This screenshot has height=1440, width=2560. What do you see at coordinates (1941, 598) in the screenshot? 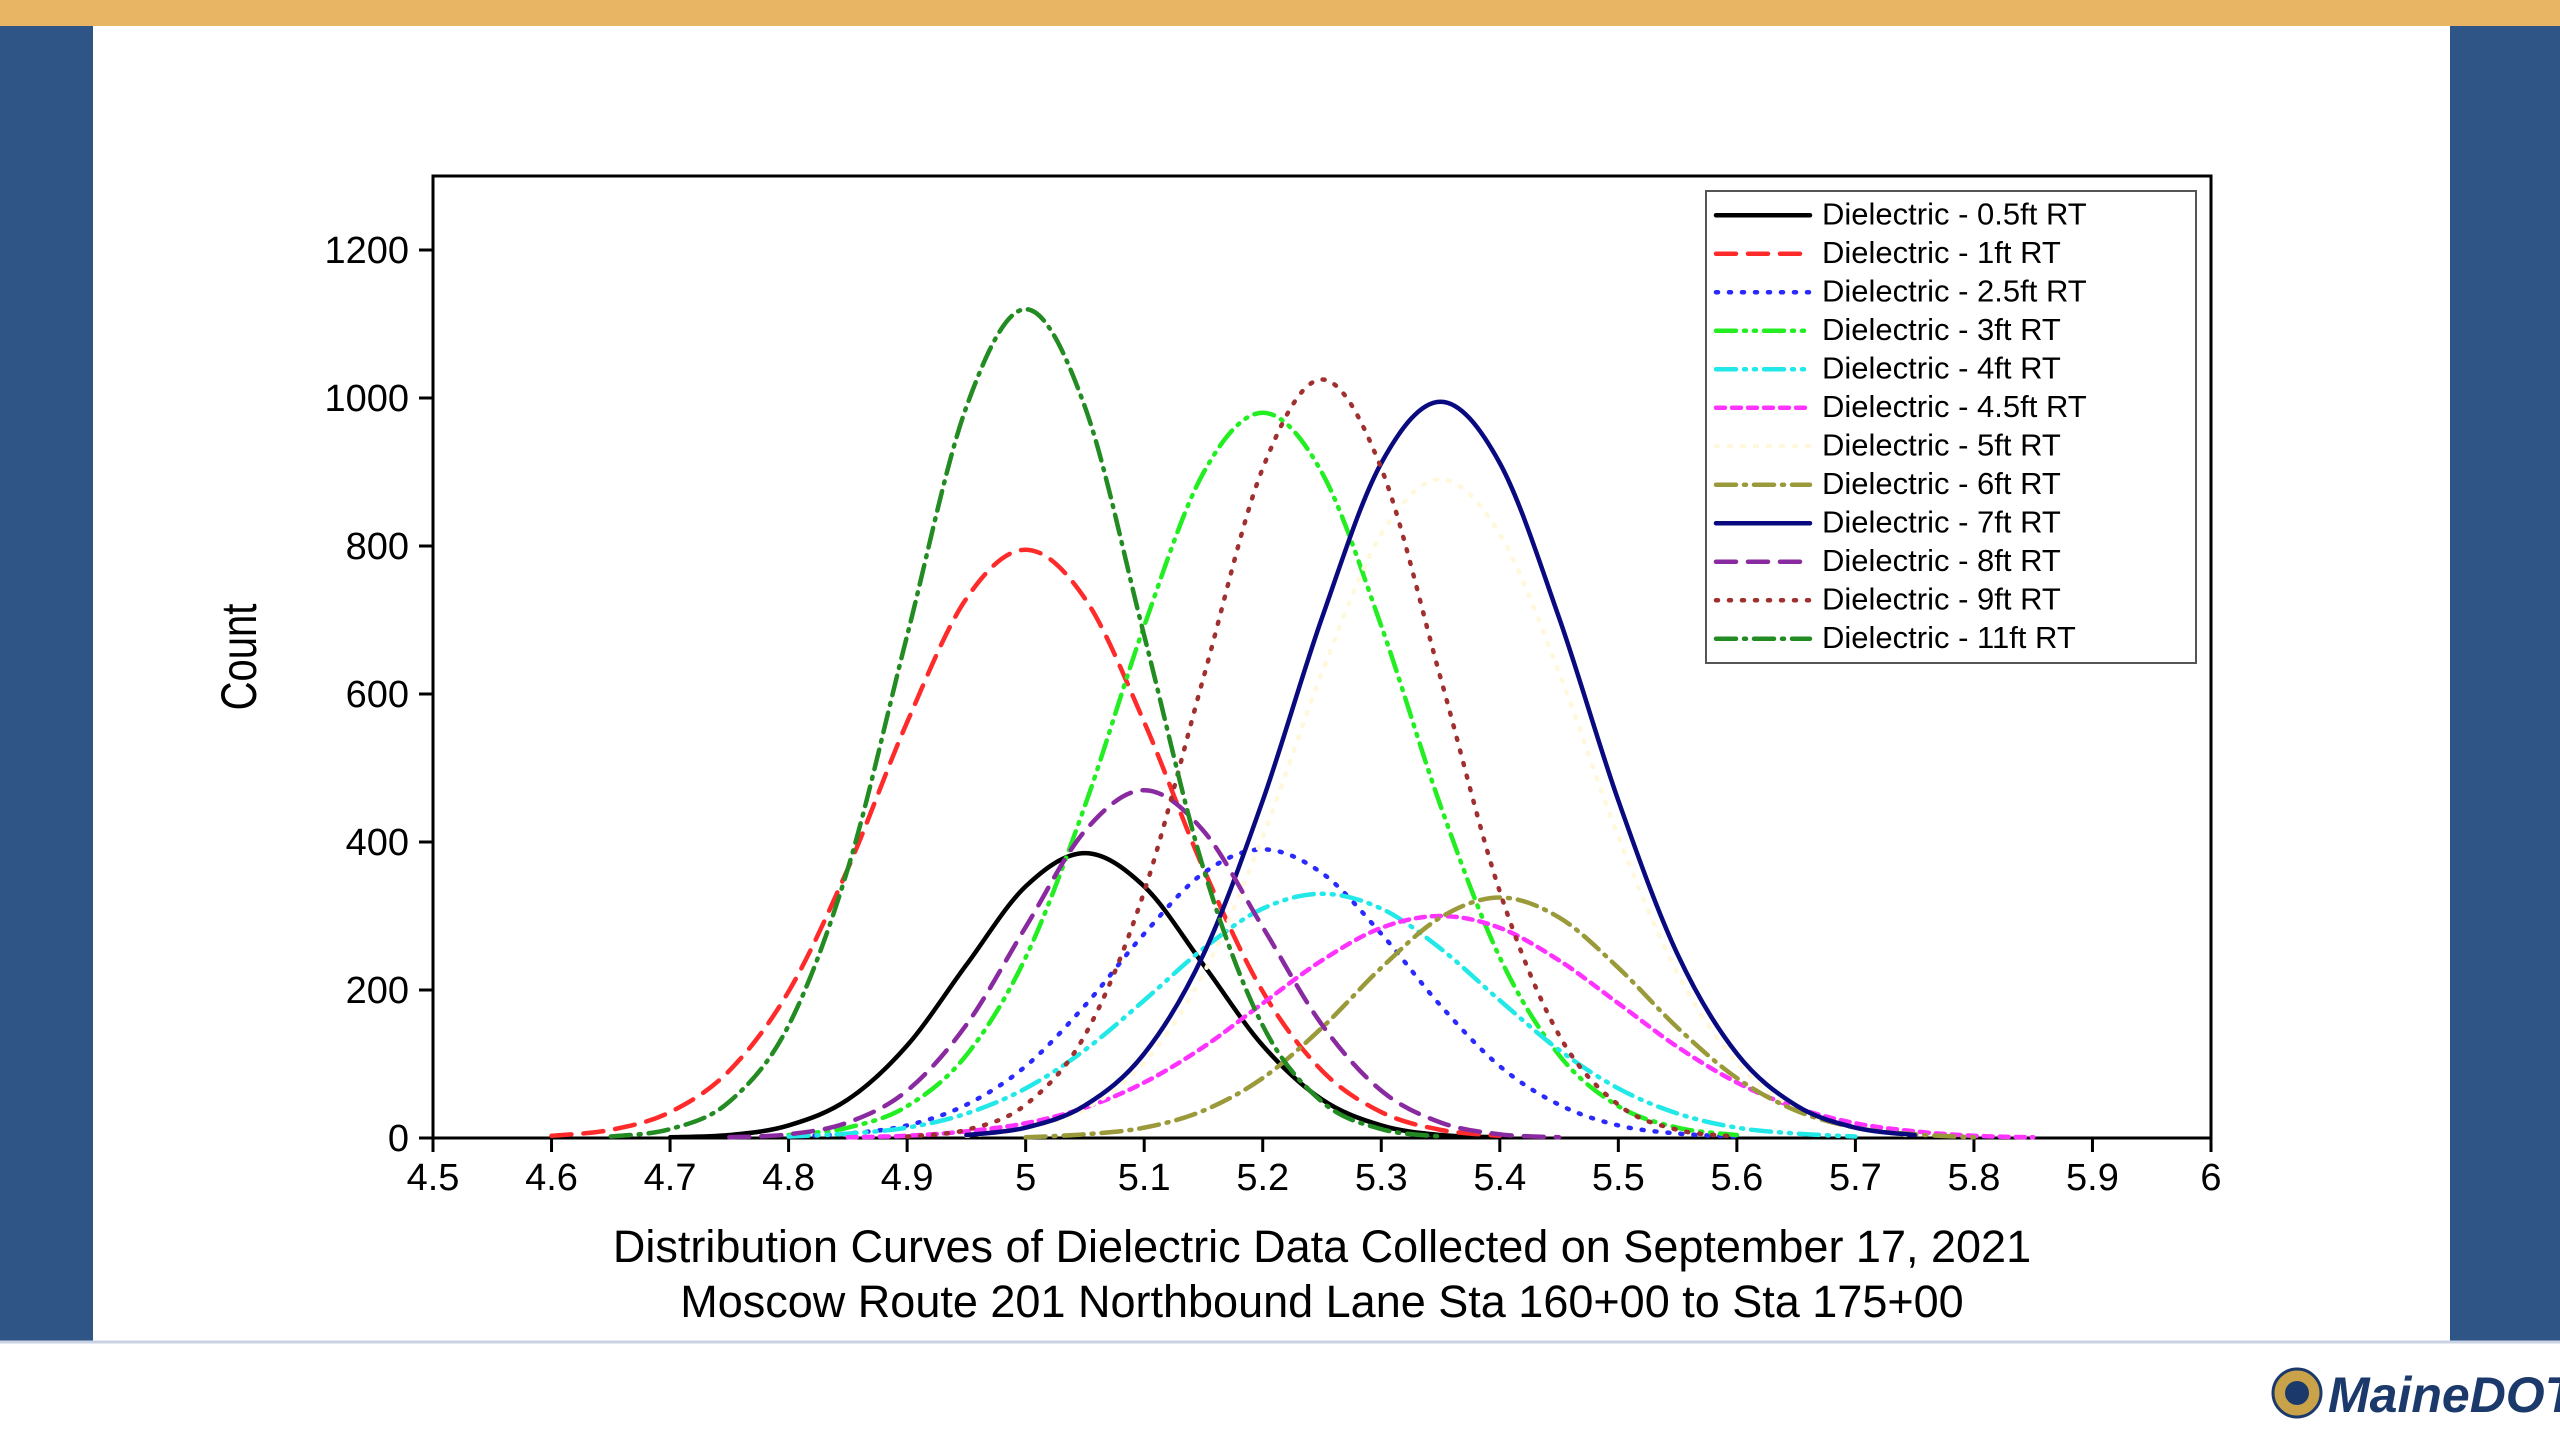
I see `legend-label: Dielectric - 9ft RT` at bounding box center [1941, 598].